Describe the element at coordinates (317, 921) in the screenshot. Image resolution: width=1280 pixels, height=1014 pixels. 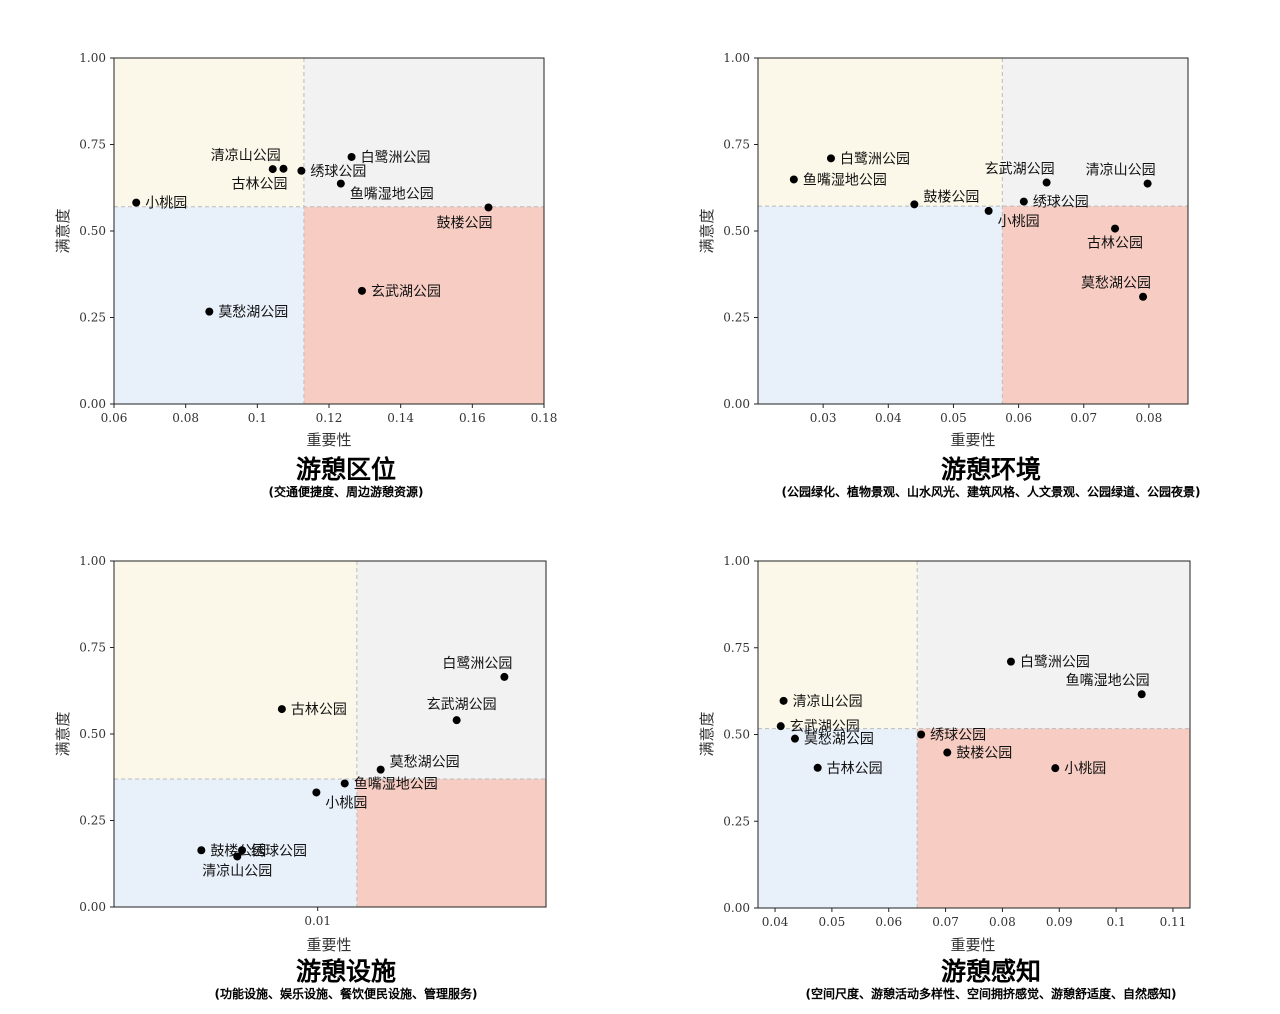
I see `x-tick-label: 0.01` at that location.